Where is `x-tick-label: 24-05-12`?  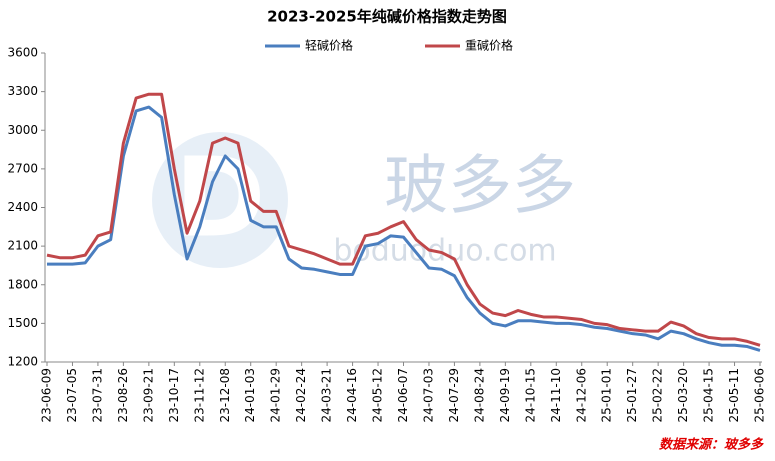
x-tick-label: 24-05-12 is located at coordinates (378, 395).